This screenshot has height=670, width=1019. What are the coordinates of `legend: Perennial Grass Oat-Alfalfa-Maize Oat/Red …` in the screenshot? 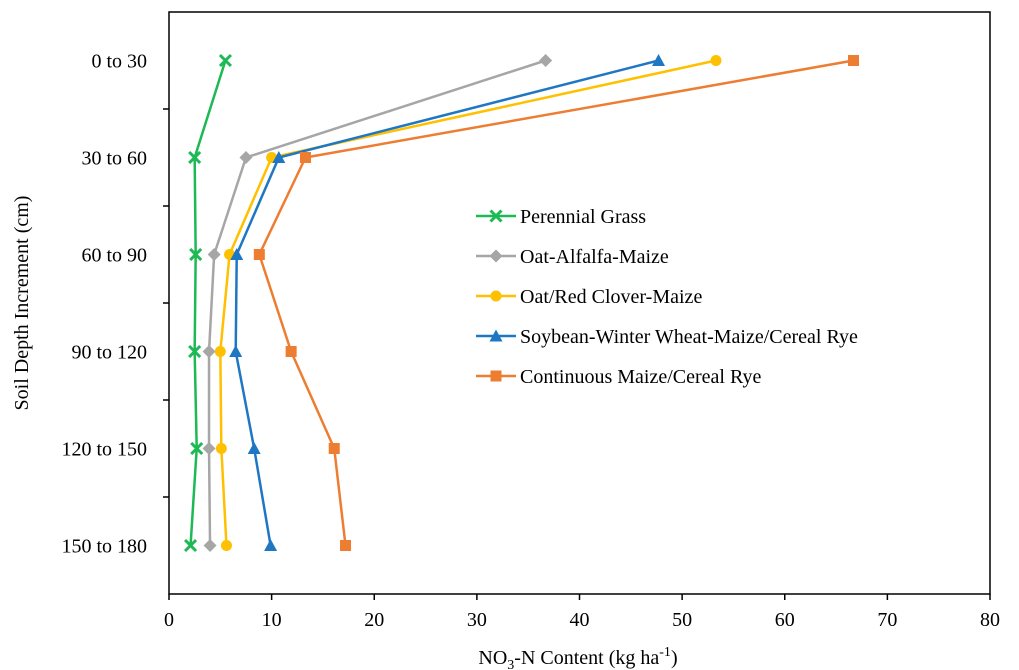 It's located at (667, 297).